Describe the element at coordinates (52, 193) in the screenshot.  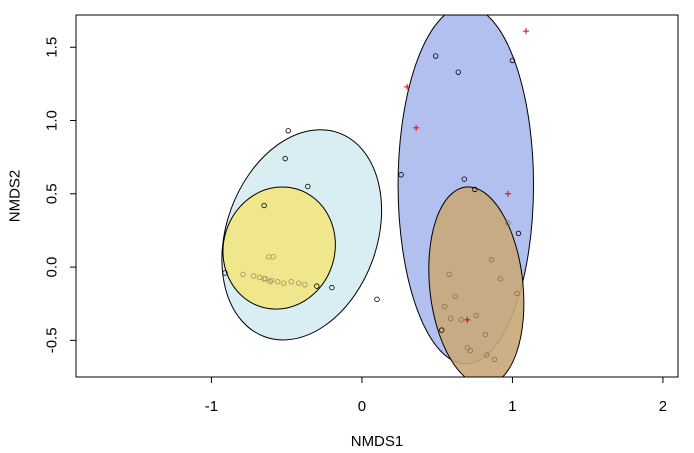
I see `y-tick-label: 0.5` at that location.